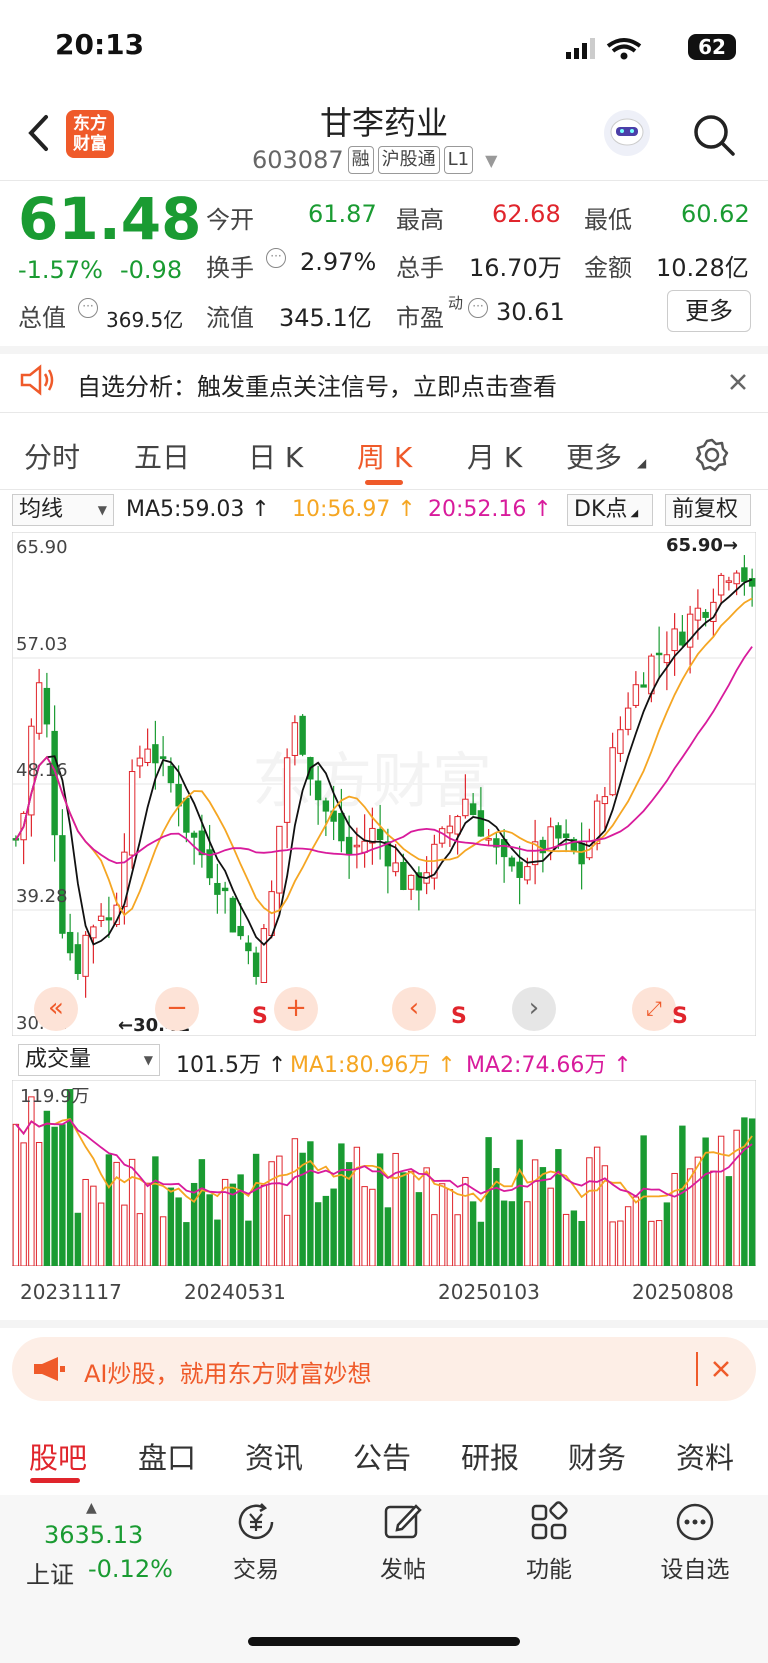 The height and width of the screenshot is (1663, 768). What do you see at coordinates (177, 1009) in the screenshot?
I see `zoom-out-icon: −` at bounding box center [177, 1009].